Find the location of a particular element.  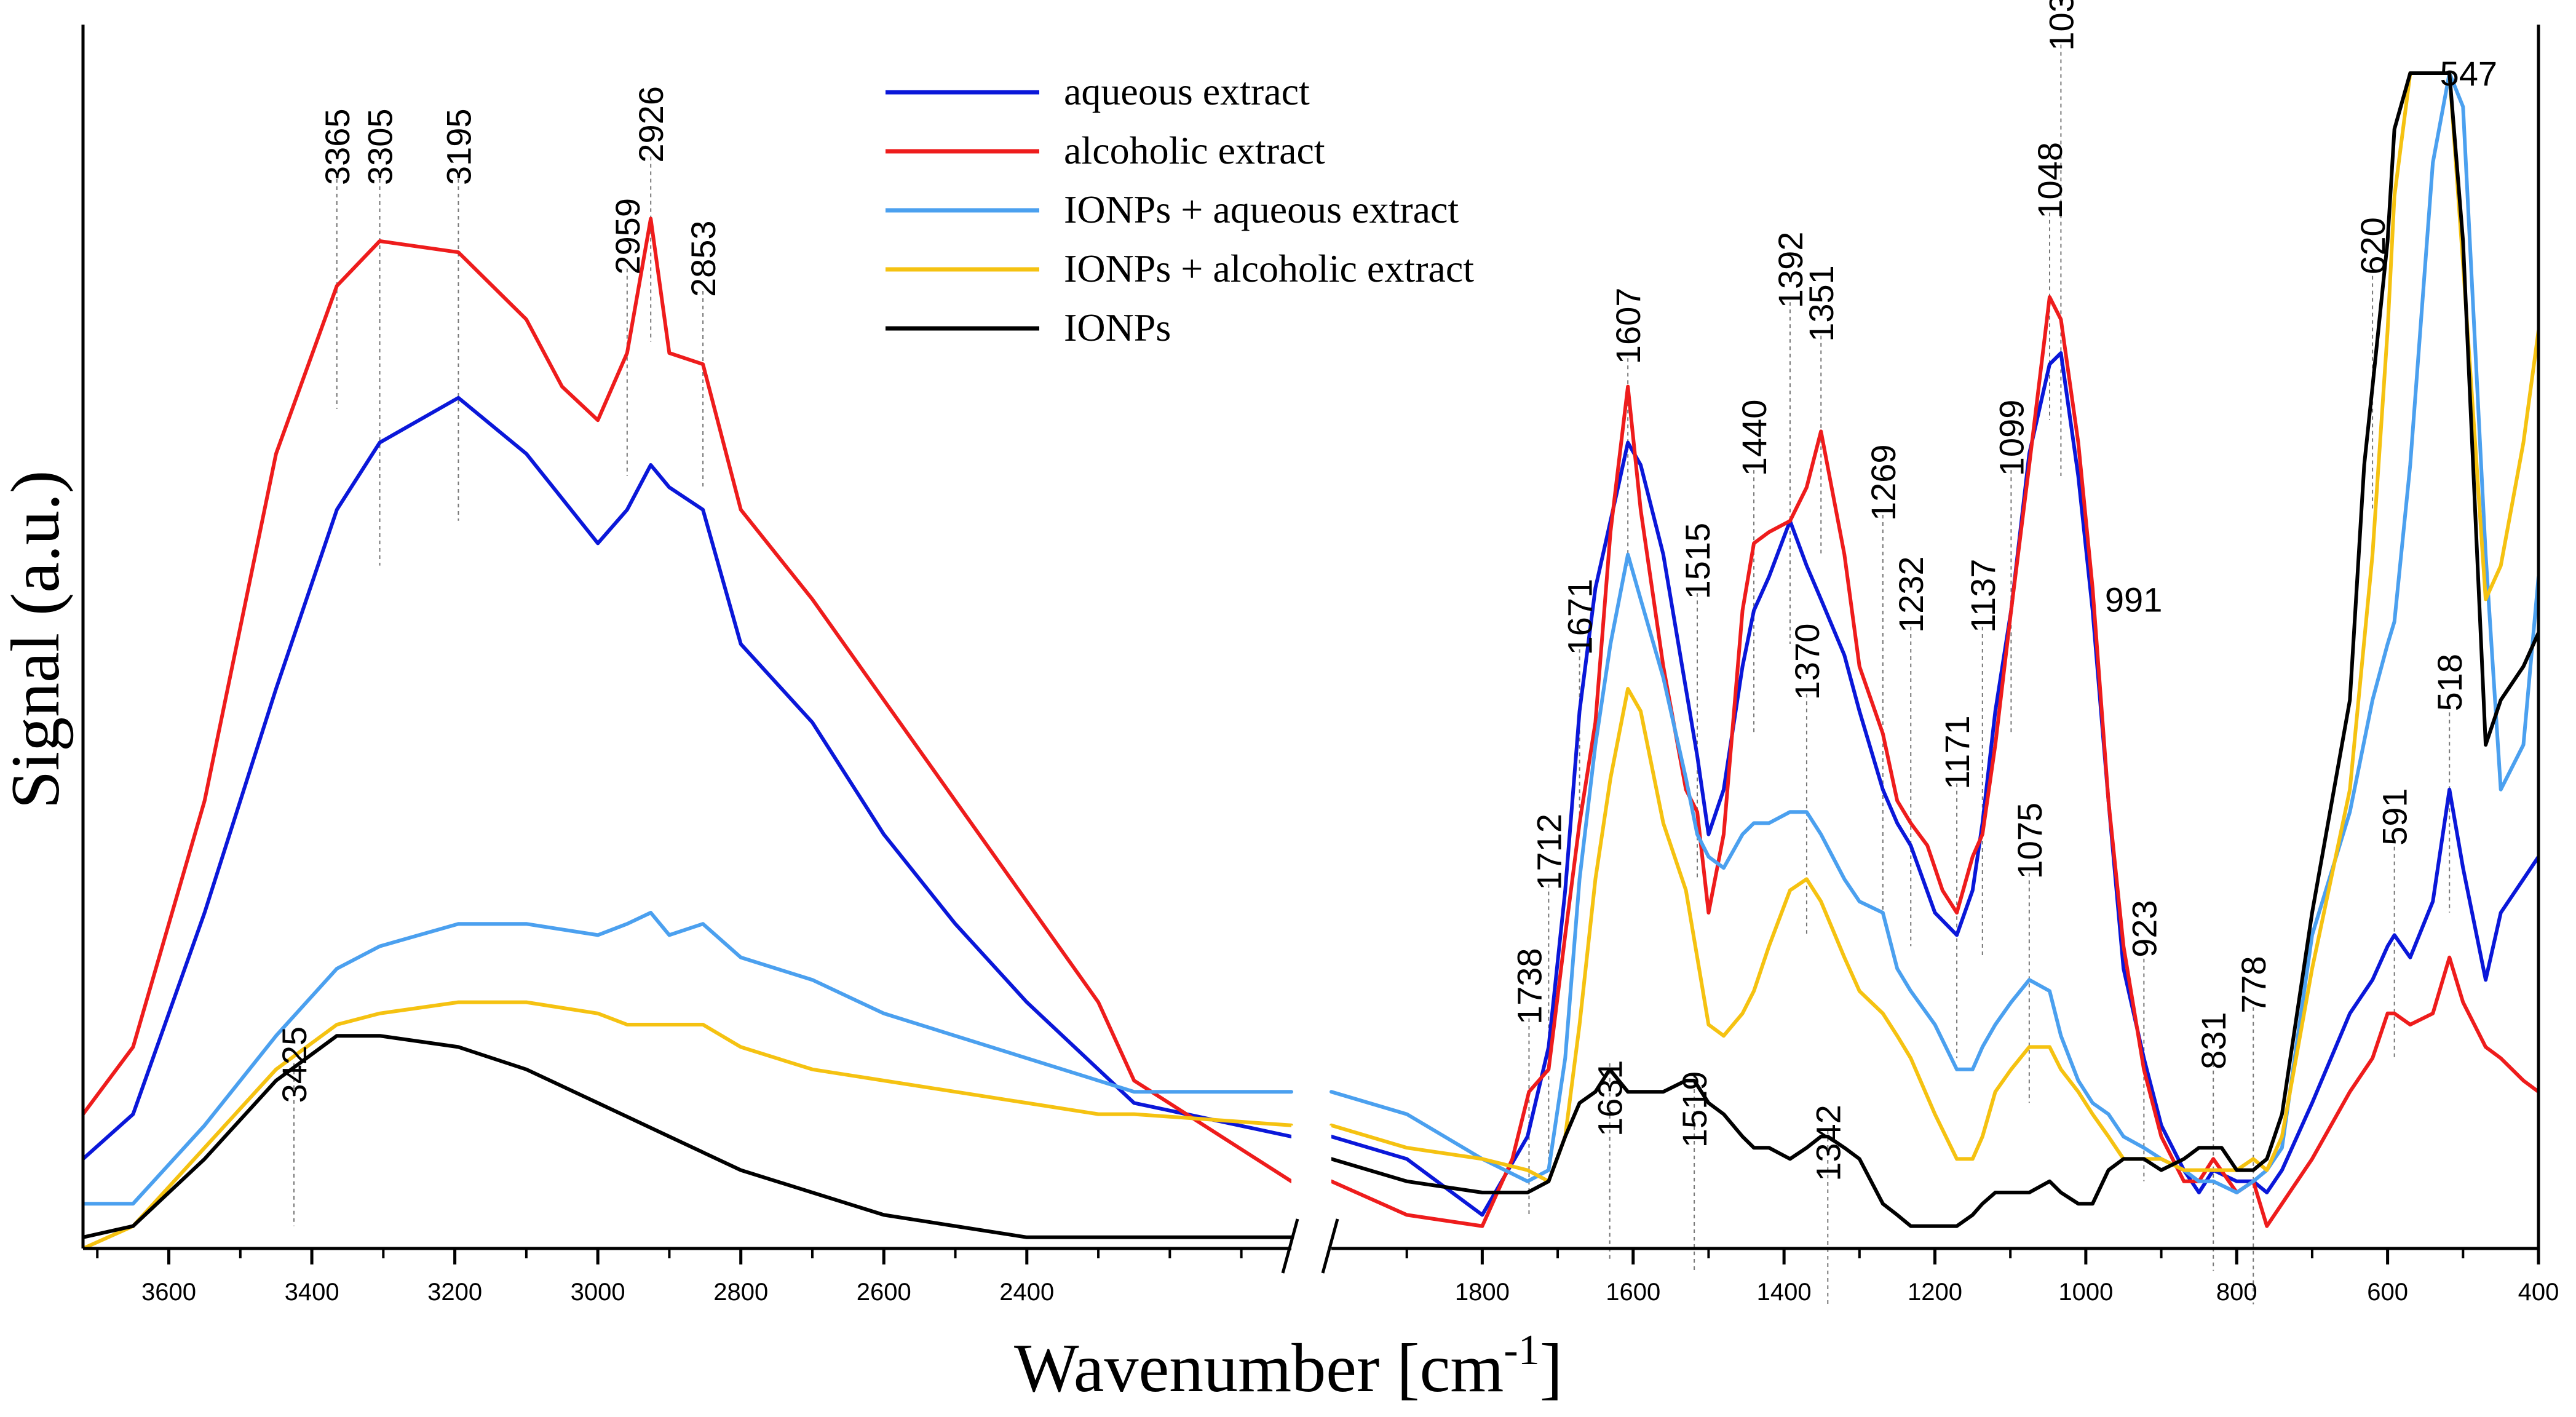

peak-label-1232: 1232 is located at coordinates (1911, 595).